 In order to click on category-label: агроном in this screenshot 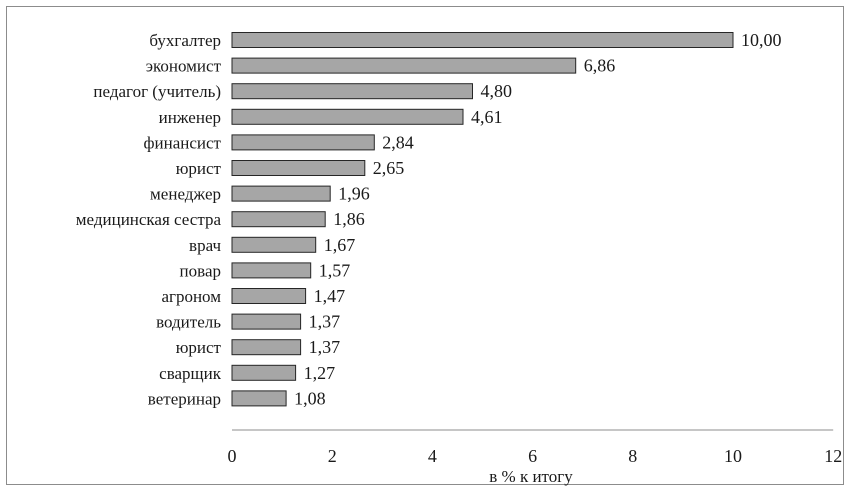, I will do `click(191, 296)`.